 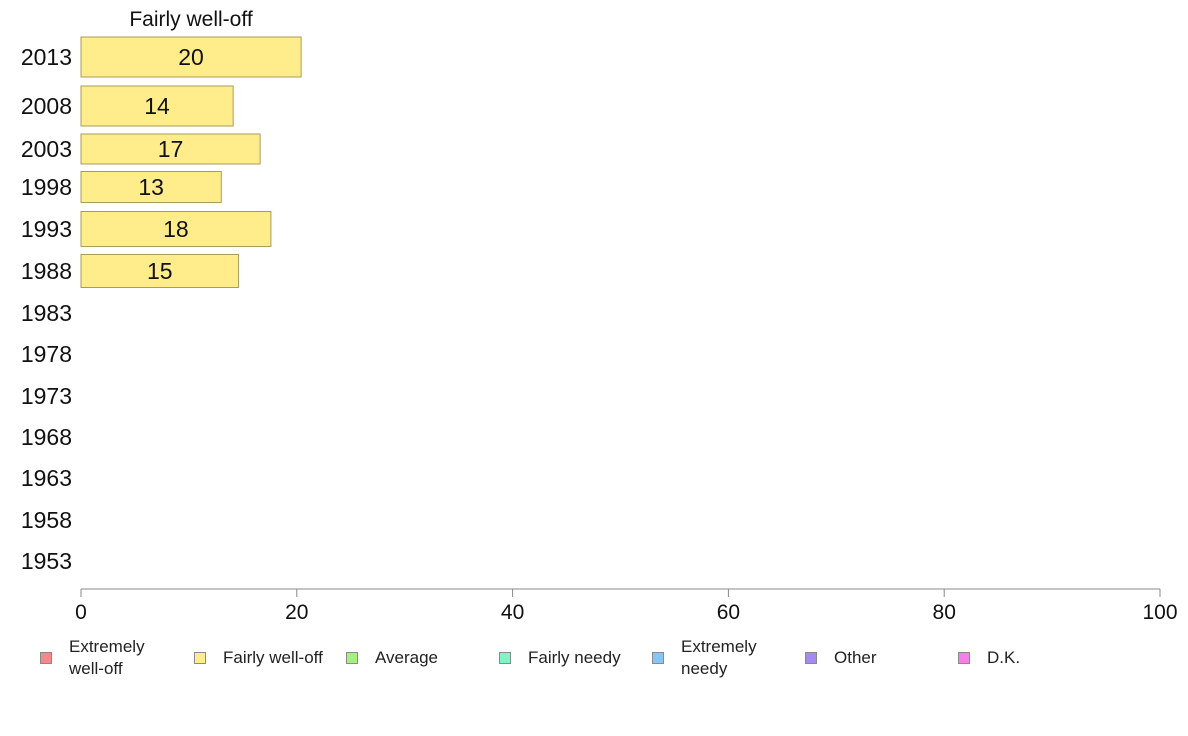 What do you see at coordinates (107, 657) in the screenshot?
I see `legend-label: Extremely well-off` at bounding box center [107, 657].